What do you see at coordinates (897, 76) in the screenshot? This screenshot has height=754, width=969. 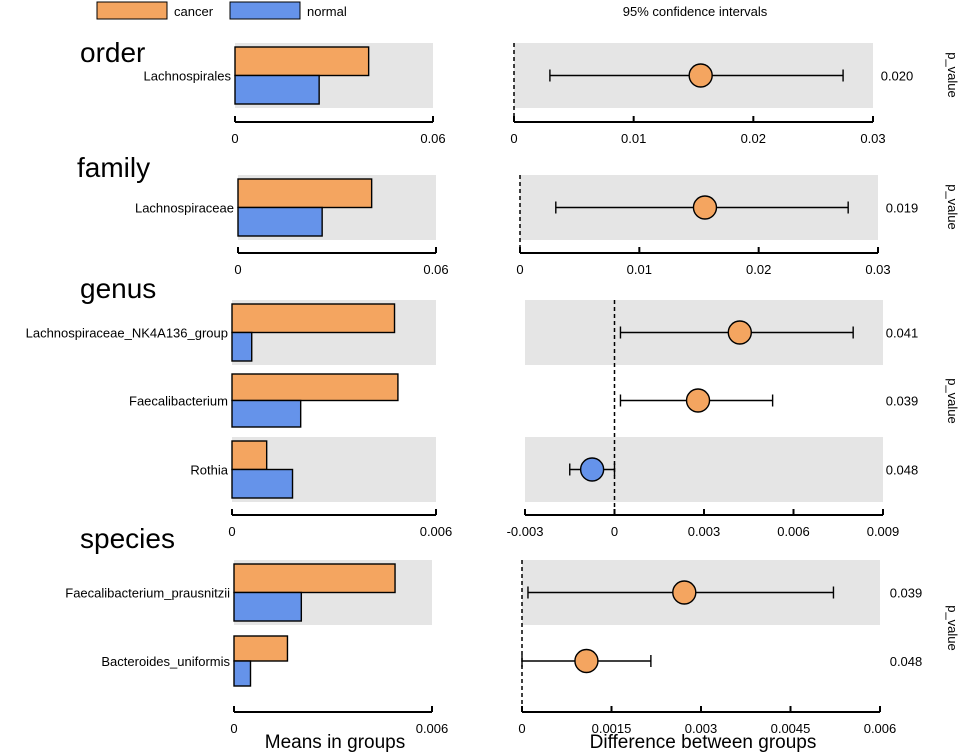 I see `p-value: 0.020` at bounding box center [897, 76].